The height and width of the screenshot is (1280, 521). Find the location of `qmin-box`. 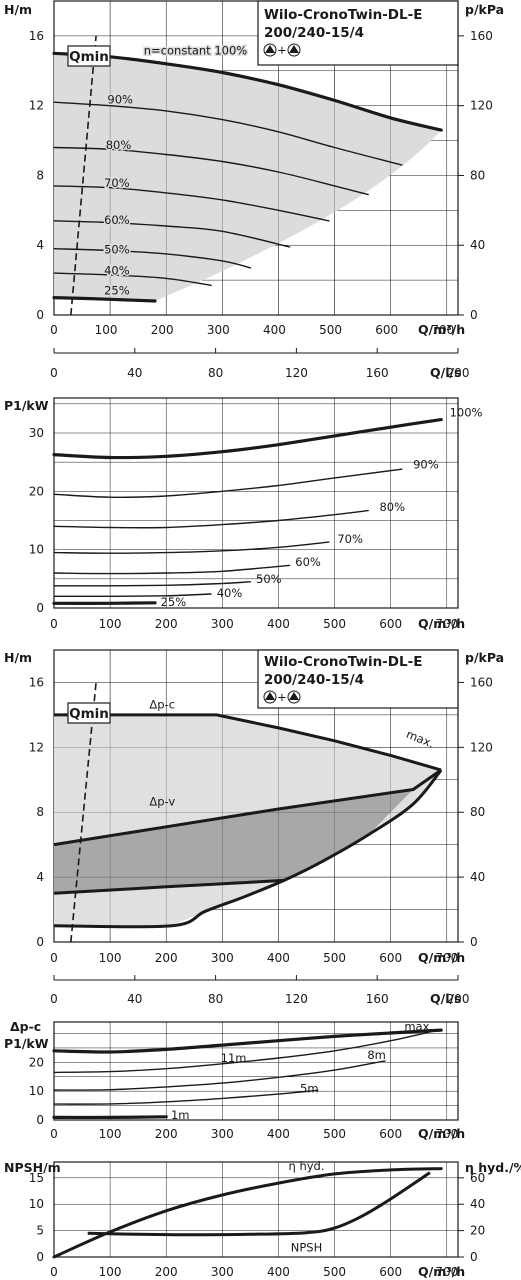

qmin-box is located at coordinates (89, 713).